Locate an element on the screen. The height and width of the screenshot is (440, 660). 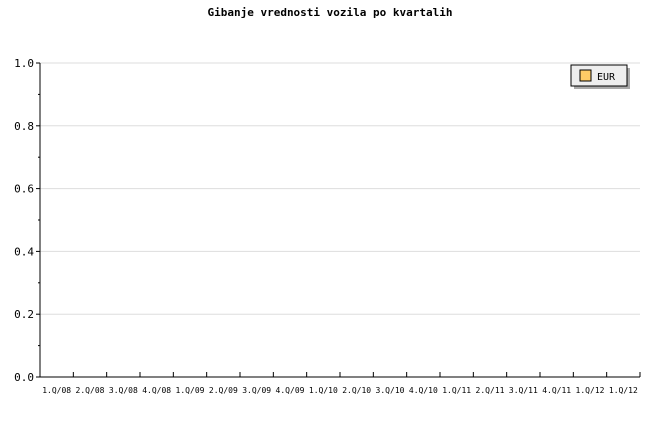
legend-label-eur: EUR is located at coordinates (606, 77).